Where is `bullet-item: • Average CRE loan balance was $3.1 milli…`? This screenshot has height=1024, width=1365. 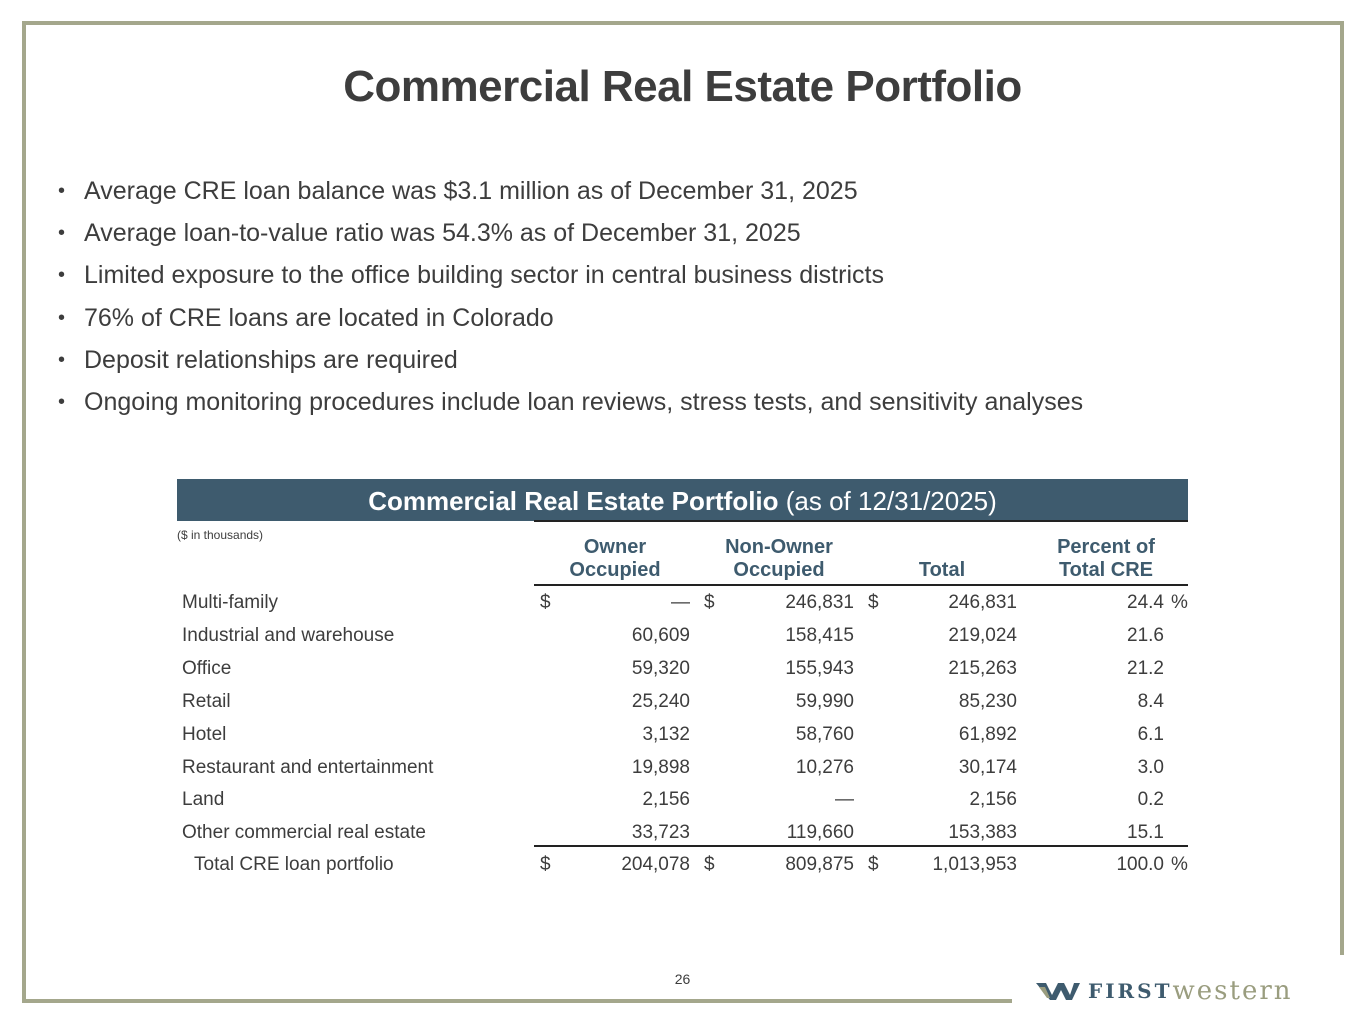
bullet-item: • Average CRE loan balance was $3.1 milli… is located at coordinates (570, 191).